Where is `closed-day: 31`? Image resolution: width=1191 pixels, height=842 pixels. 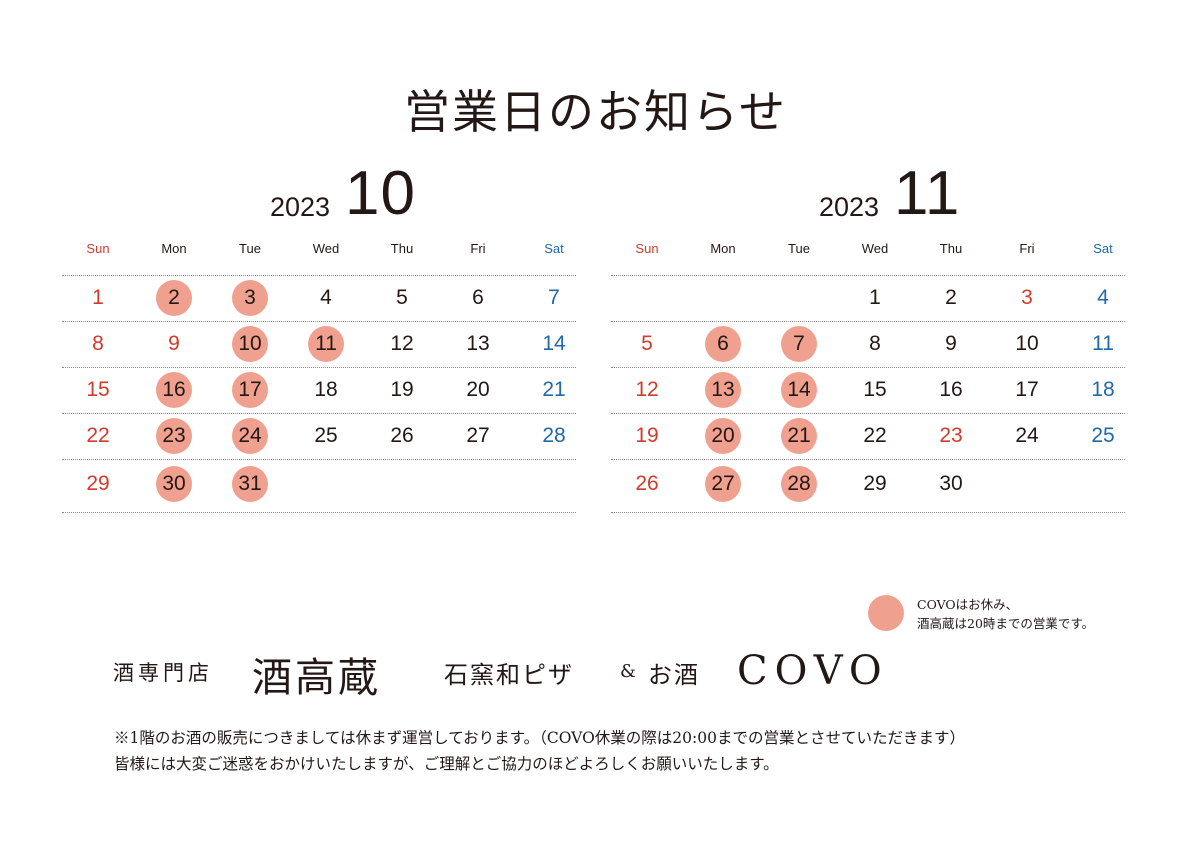
closed-day: 31 is located at coordinates (250, 484).